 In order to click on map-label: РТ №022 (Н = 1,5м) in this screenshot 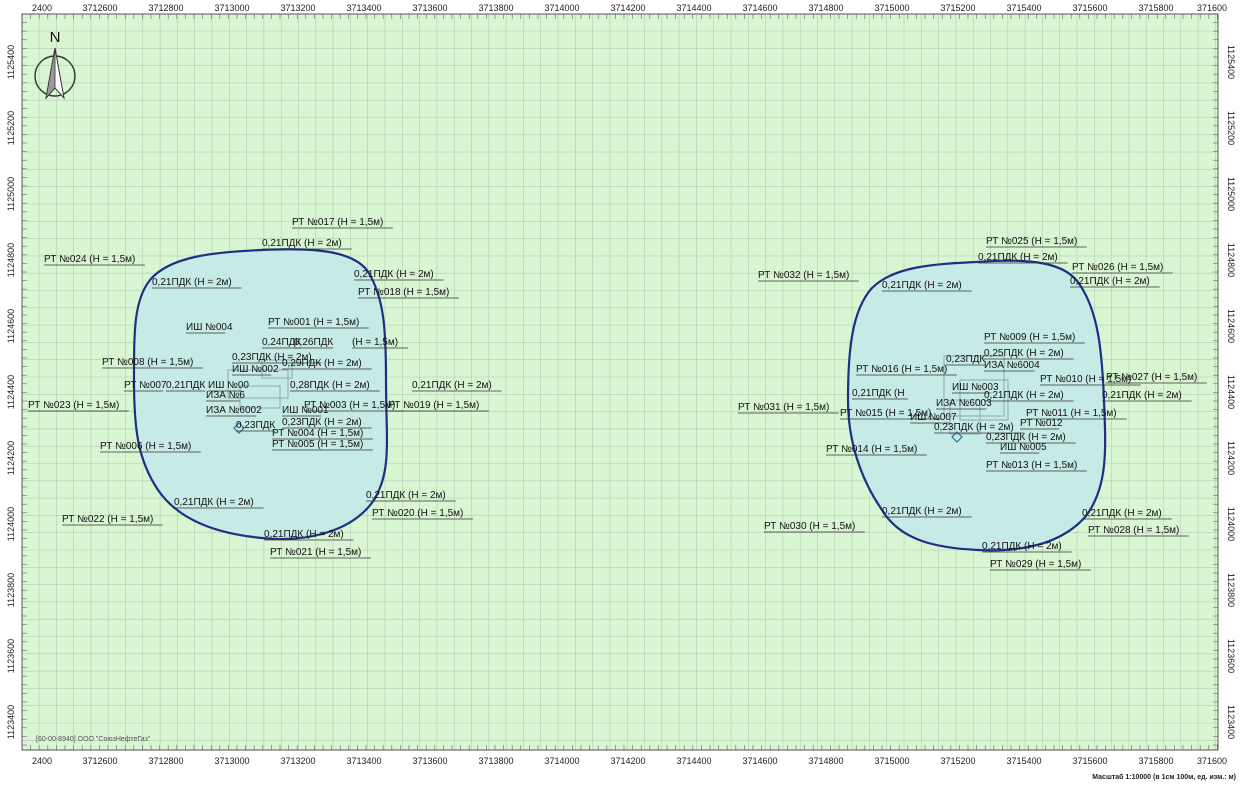, I will do `click(107, 519)`.